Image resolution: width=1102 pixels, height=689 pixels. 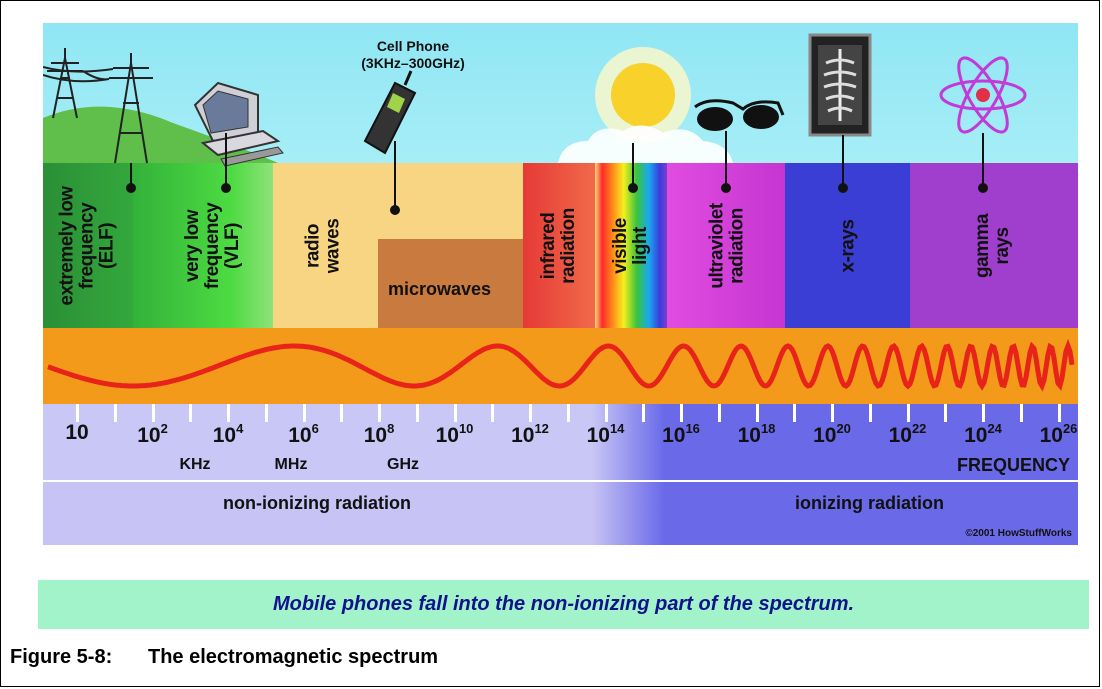 I want to click on unit-khz: KHz, so click(x=195, y=464).